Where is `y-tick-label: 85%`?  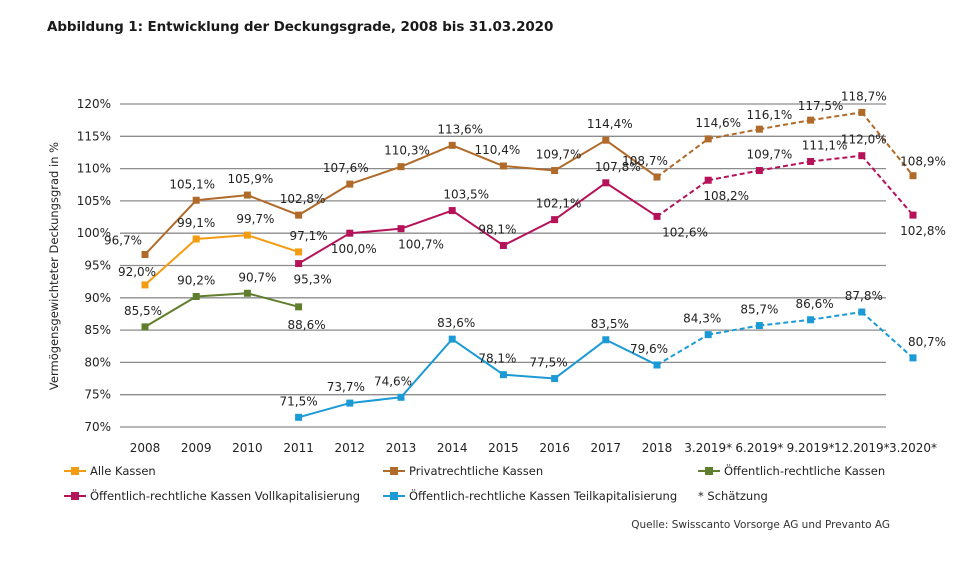 y-tick-label: 85% is located at coordinates (97, 330).